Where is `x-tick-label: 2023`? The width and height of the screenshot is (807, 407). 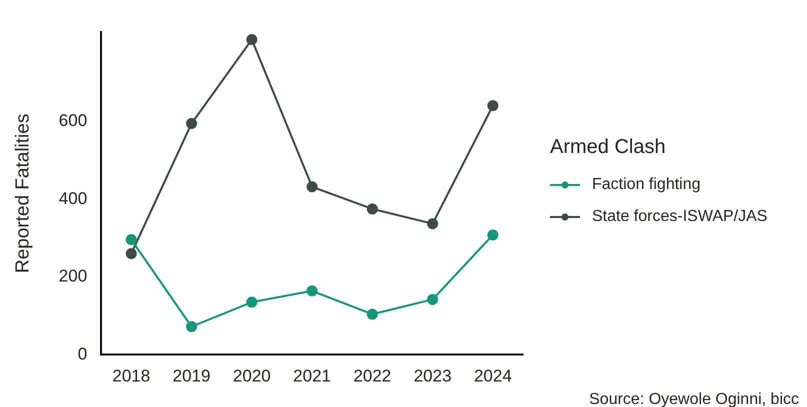
x-tick-label: 2023 is located at coordinates (433, 376).